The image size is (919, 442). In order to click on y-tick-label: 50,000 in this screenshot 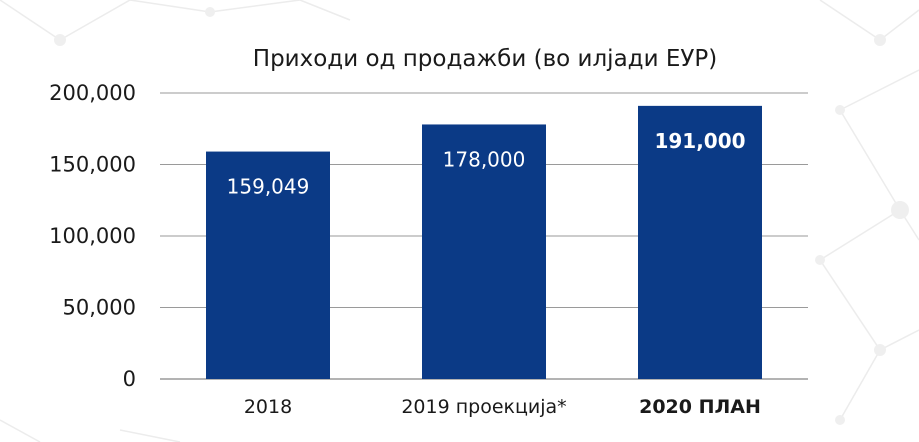, I will do `click(99, 308)`.